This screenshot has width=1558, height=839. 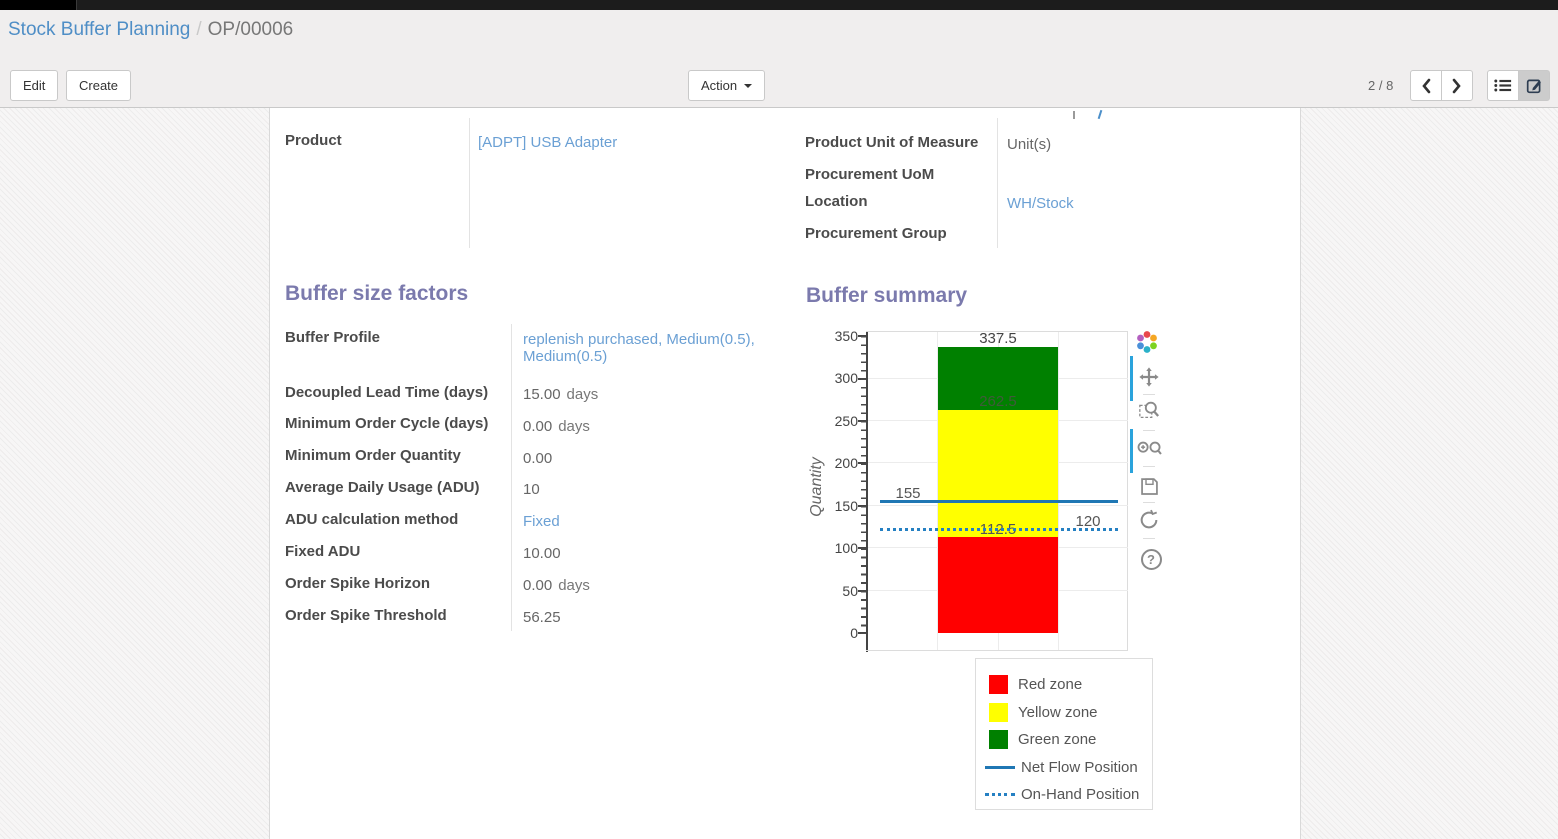 What do you see at coordinates (719, 85) in the screenshot?
I see `action-label: Action` at bounding box center [719, 85].